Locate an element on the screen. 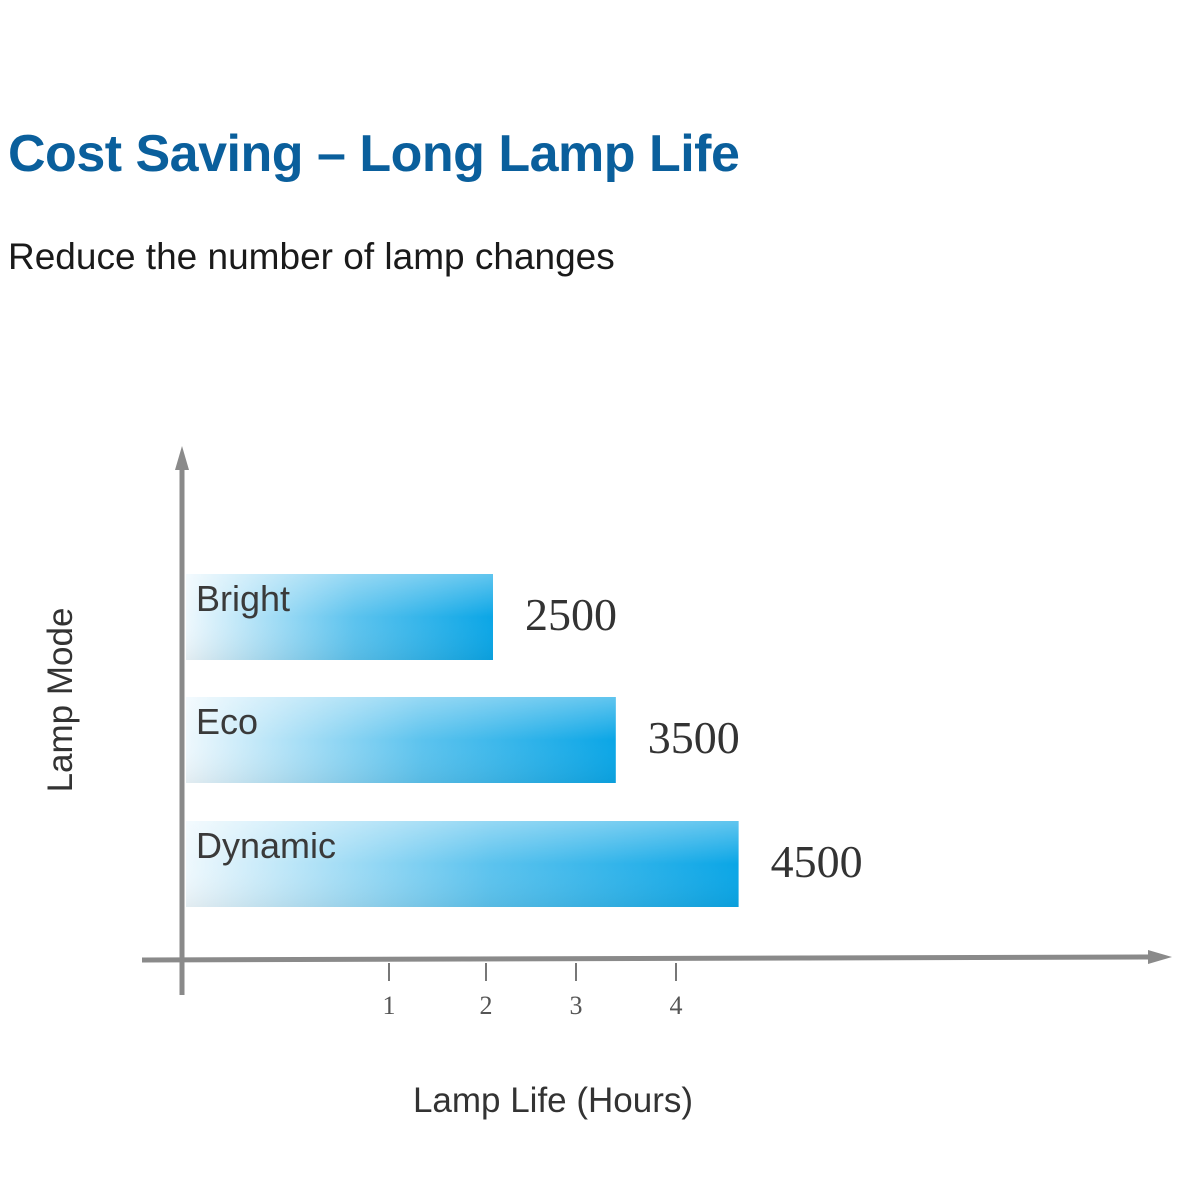 Image resolution: width=1200 pixels, height=1200 pixels. value-label-bright: 2500 is located at coordinates (571, 614).